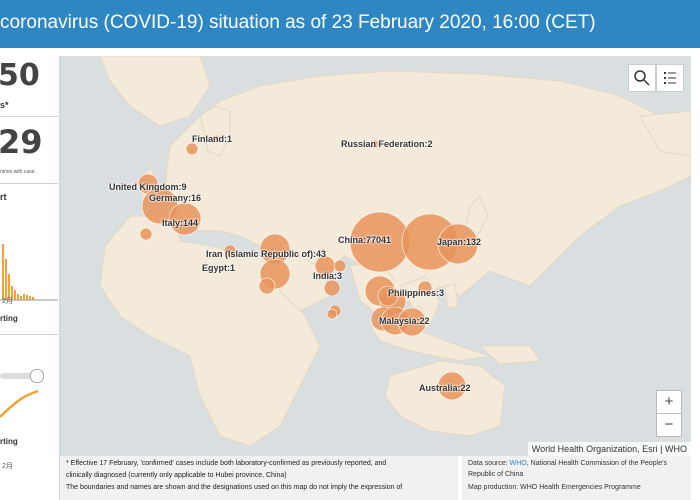 This screenshot has height=500, width=700. Describe the element at coordinates (37, 376) in the screenshot. I see `time-slider-handle` at that location.